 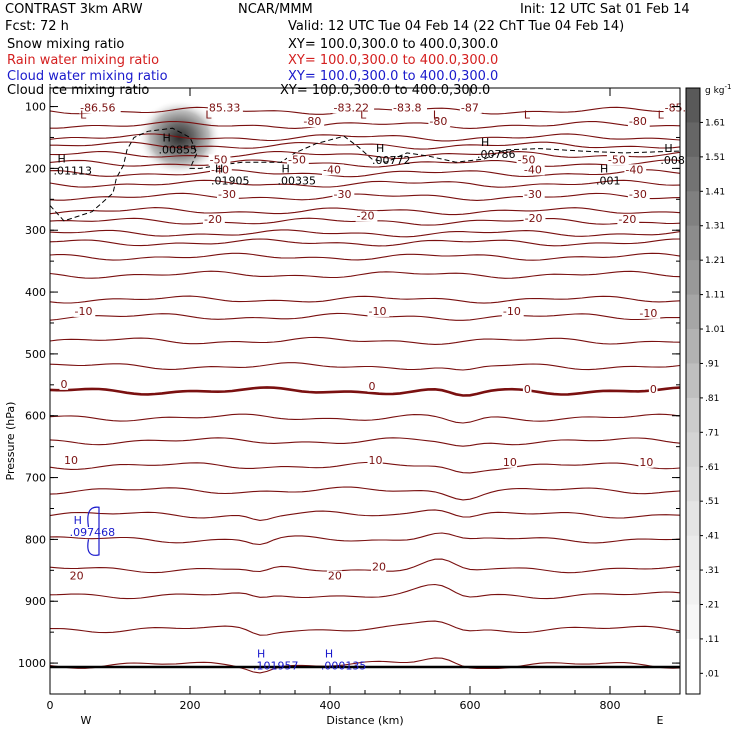 I want to click on colorbar-label: 1.61, so click(x=715, y=123).